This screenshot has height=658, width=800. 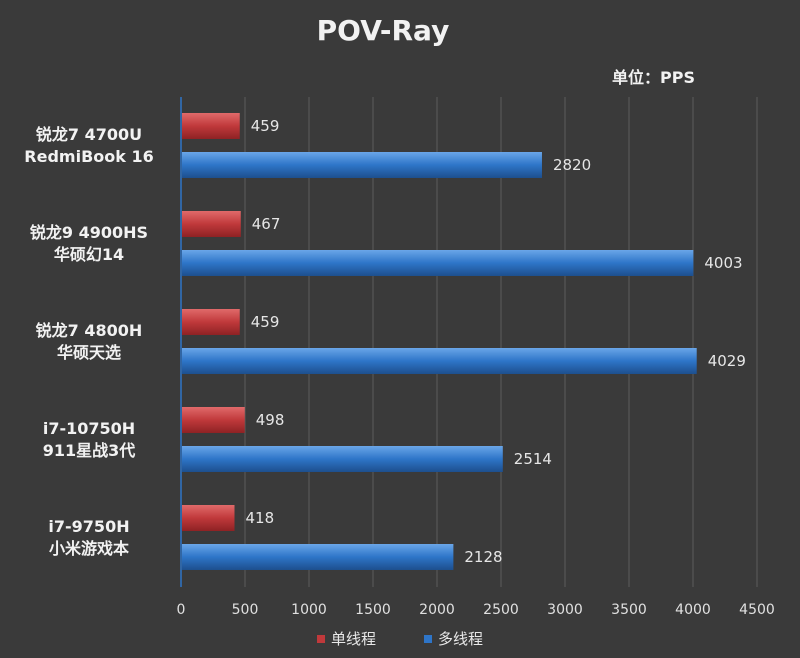 I want to click on data-label: 2820, so click(x=572, y=165).